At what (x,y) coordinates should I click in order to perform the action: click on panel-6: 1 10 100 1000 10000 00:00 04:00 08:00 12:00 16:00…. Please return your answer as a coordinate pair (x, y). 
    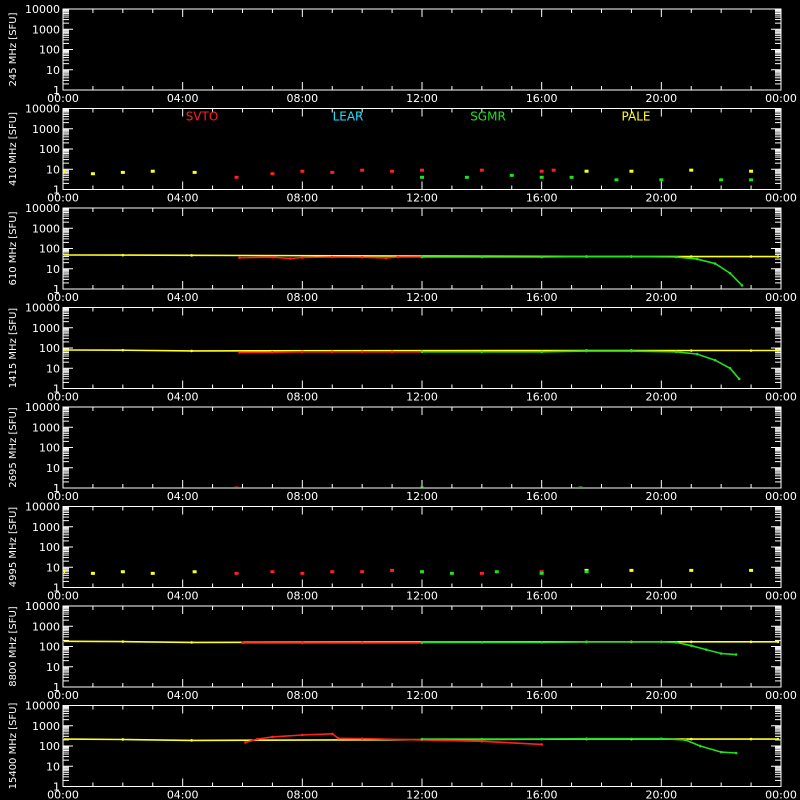
    Looking at the image, I should click on (402, 651).